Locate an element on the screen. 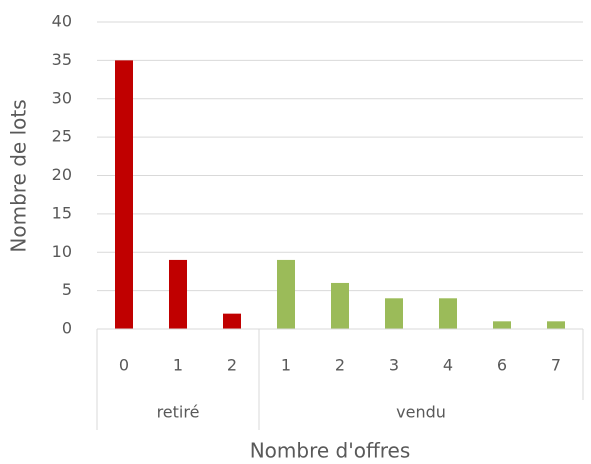  y-tick-label: 10 is located at coordinates (62, 251).